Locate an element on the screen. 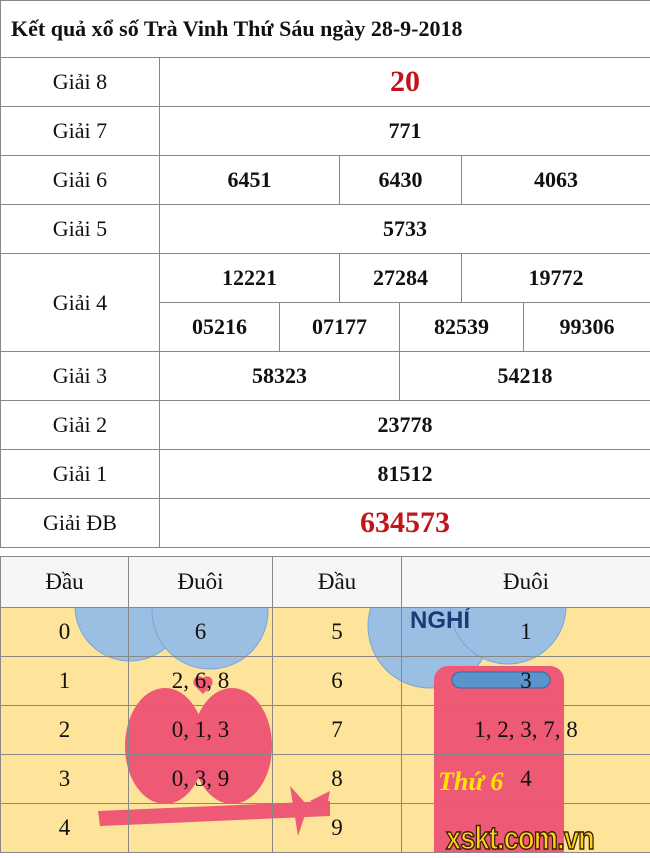 The width and height of the screenshot is (650, 858). prize-row: Giải 3 58323 54218 is located at coordinates (325, 376).